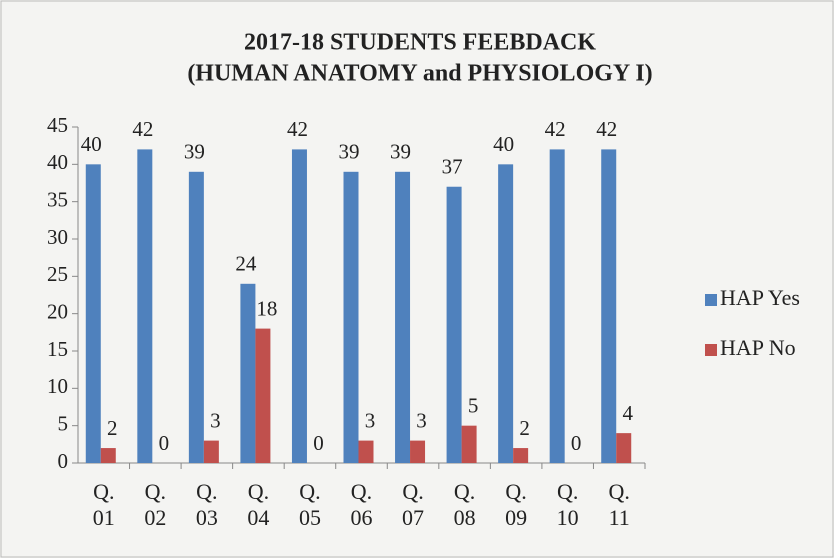 This screenshot has height=558, width=834. I want to click on y-tick-label: 5, so click(63, 423).